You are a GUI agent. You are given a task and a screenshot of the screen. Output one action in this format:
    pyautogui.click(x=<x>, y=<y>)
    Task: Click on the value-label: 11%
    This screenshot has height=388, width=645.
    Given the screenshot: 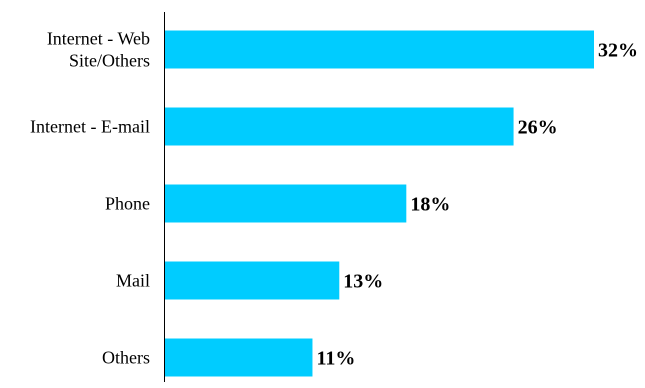 What is the action you would take?
    pyautogui.click(x=335, y=359)
    